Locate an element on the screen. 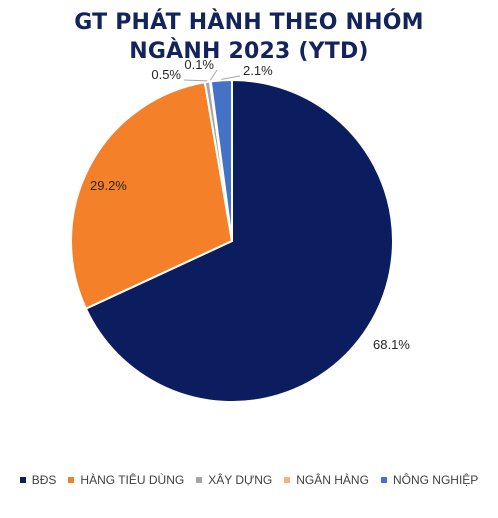 This screenshot has height=518, width=498. legend-label: XÂY DỰNG is located at coordinates (240, 480).